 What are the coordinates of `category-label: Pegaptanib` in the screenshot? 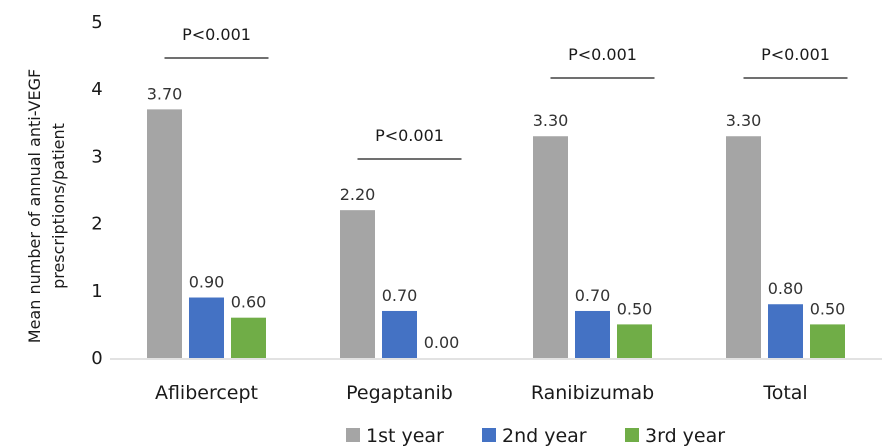 It's located at (399, 393).